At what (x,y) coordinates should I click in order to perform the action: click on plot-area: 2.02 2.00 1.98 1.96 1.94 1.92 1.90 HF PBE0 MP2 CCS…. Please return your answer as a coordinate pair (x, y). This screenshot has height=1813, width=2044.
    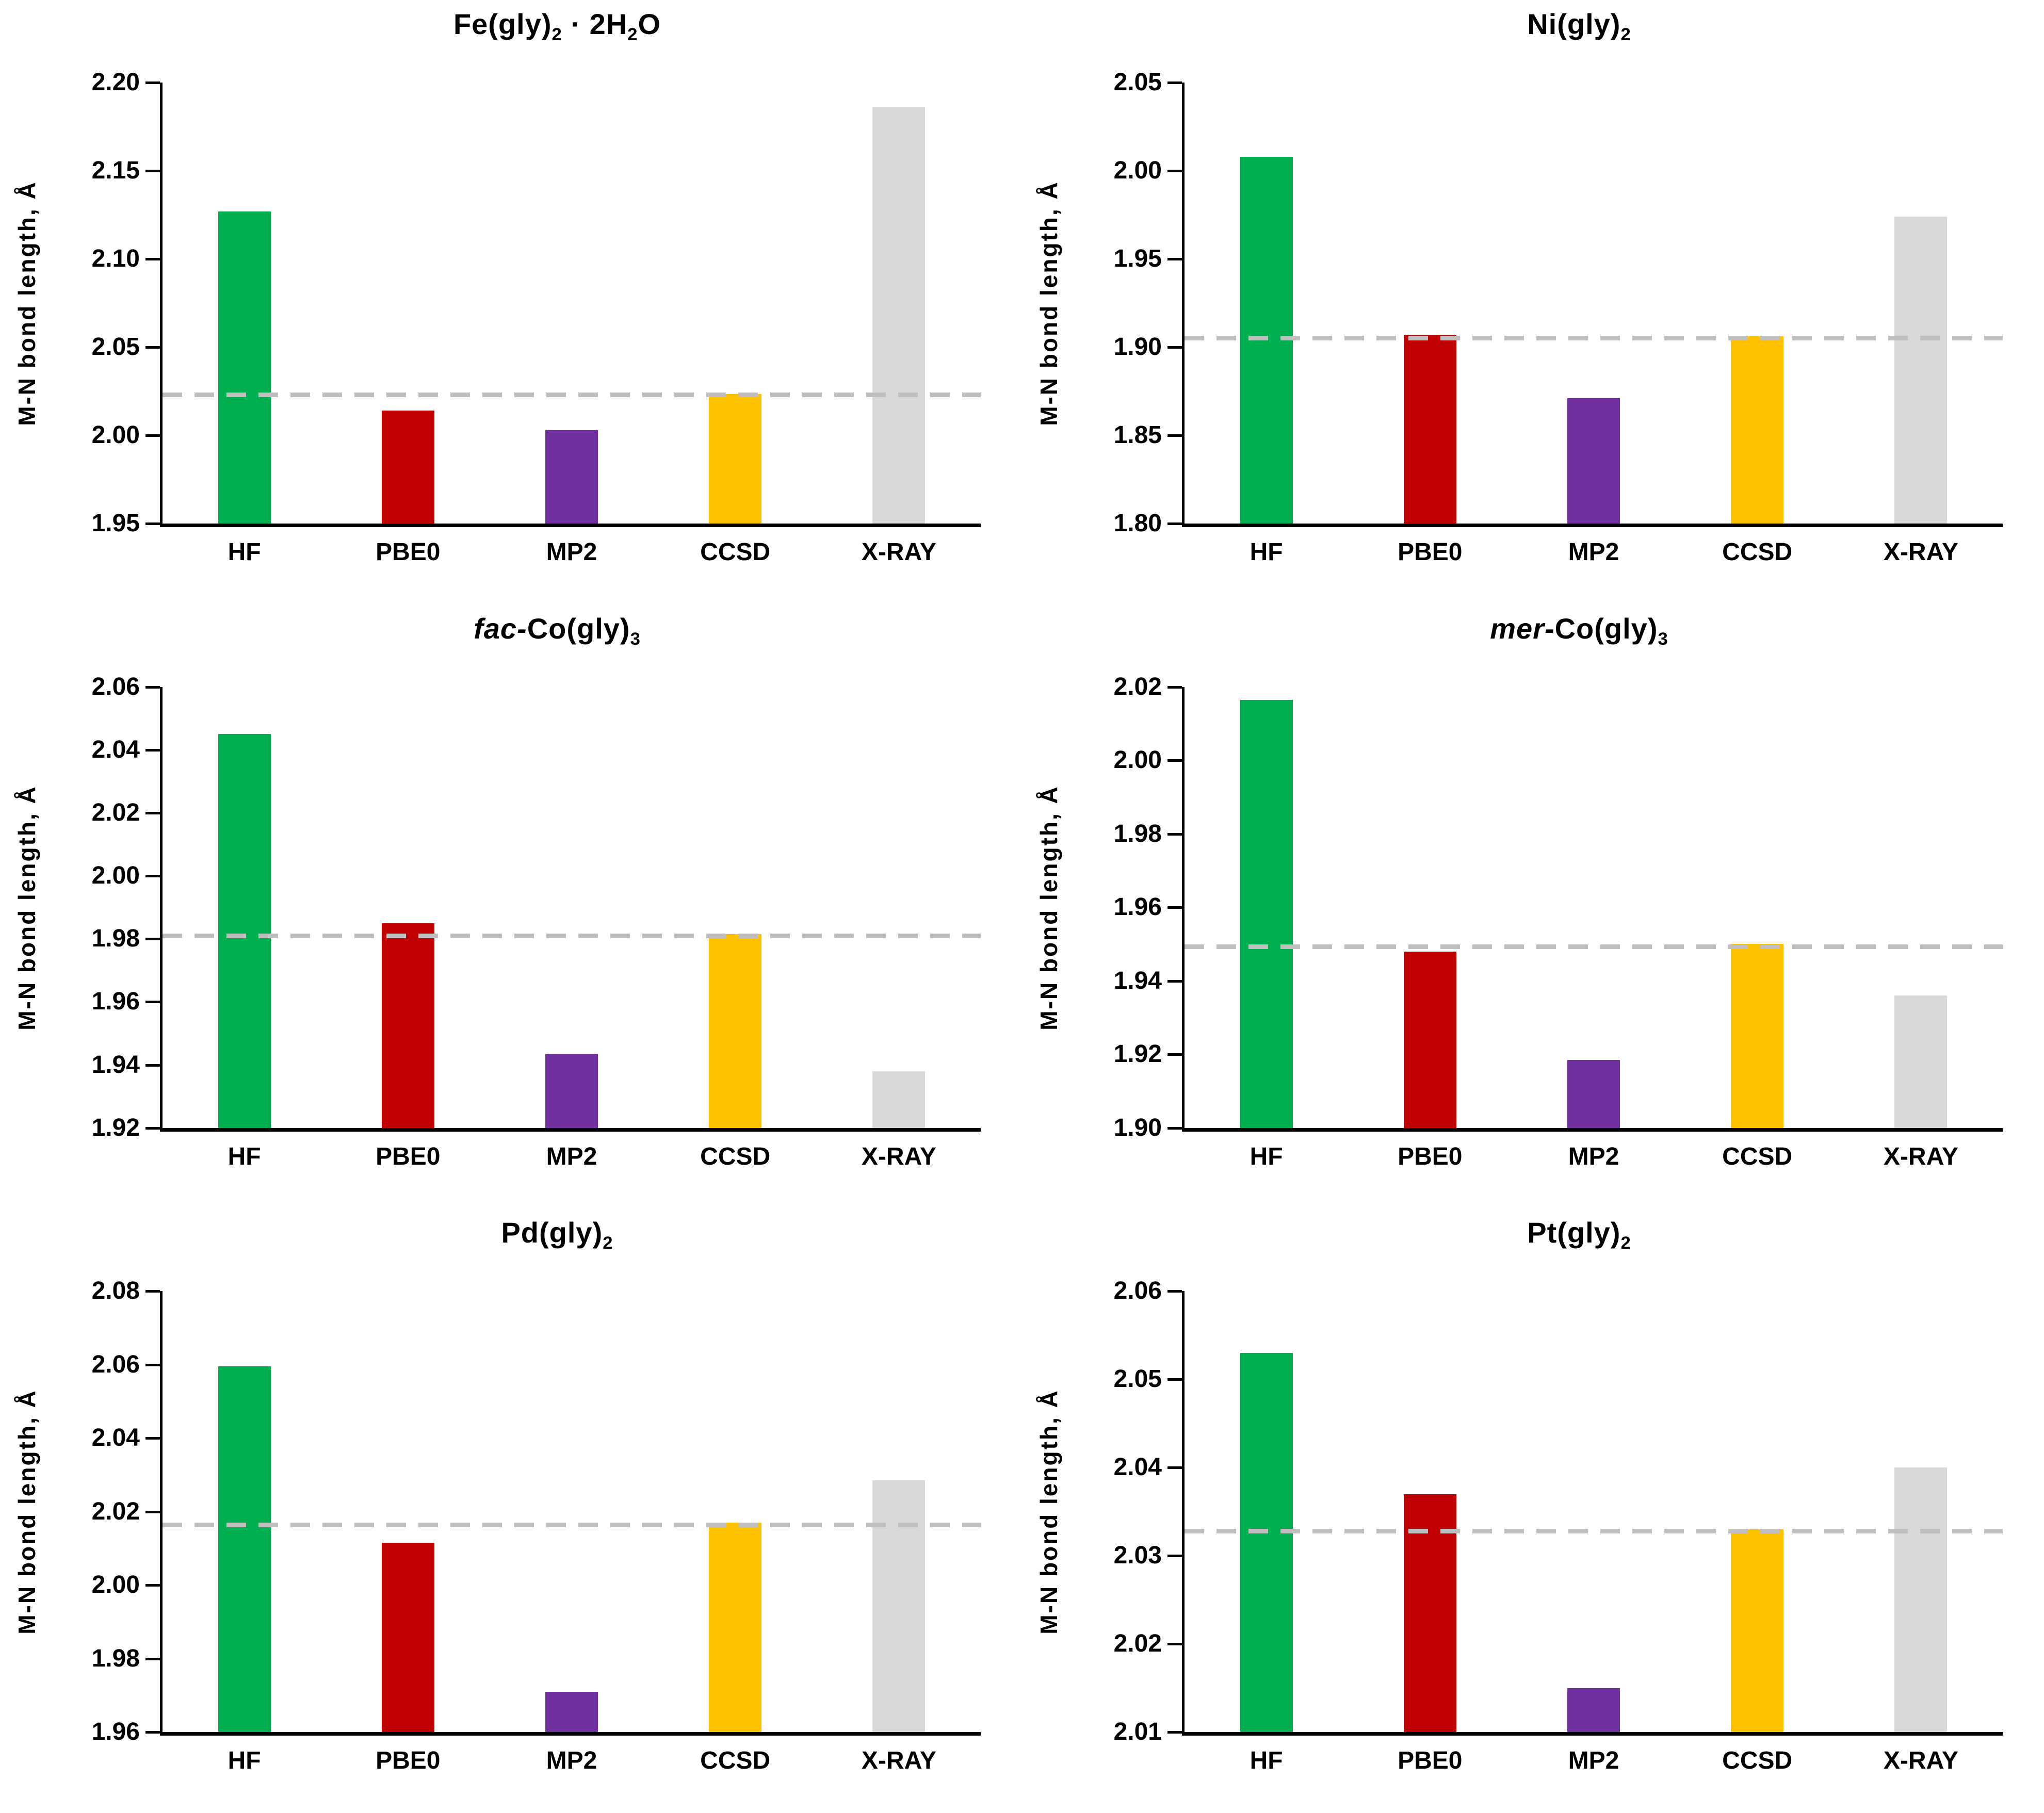
    Looking at the image, I should click on (1558, 922).